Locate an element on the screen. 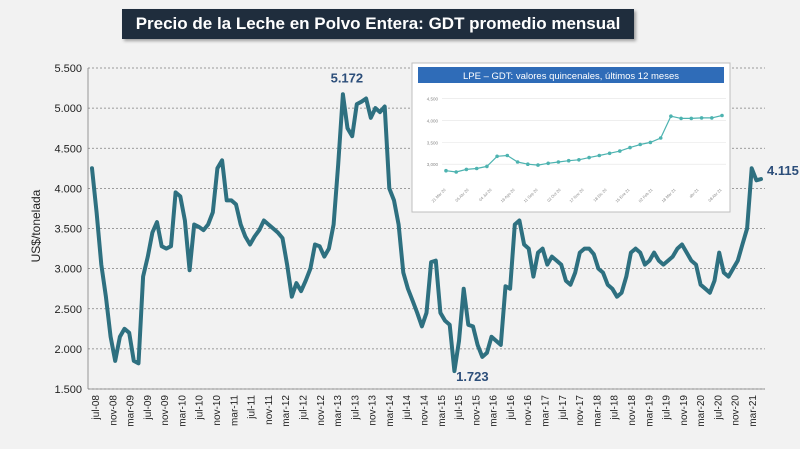 The width and height of the screenshot is (800, 449). inset-y-tick-label: 3,000 is located at coordinates (433, 164).